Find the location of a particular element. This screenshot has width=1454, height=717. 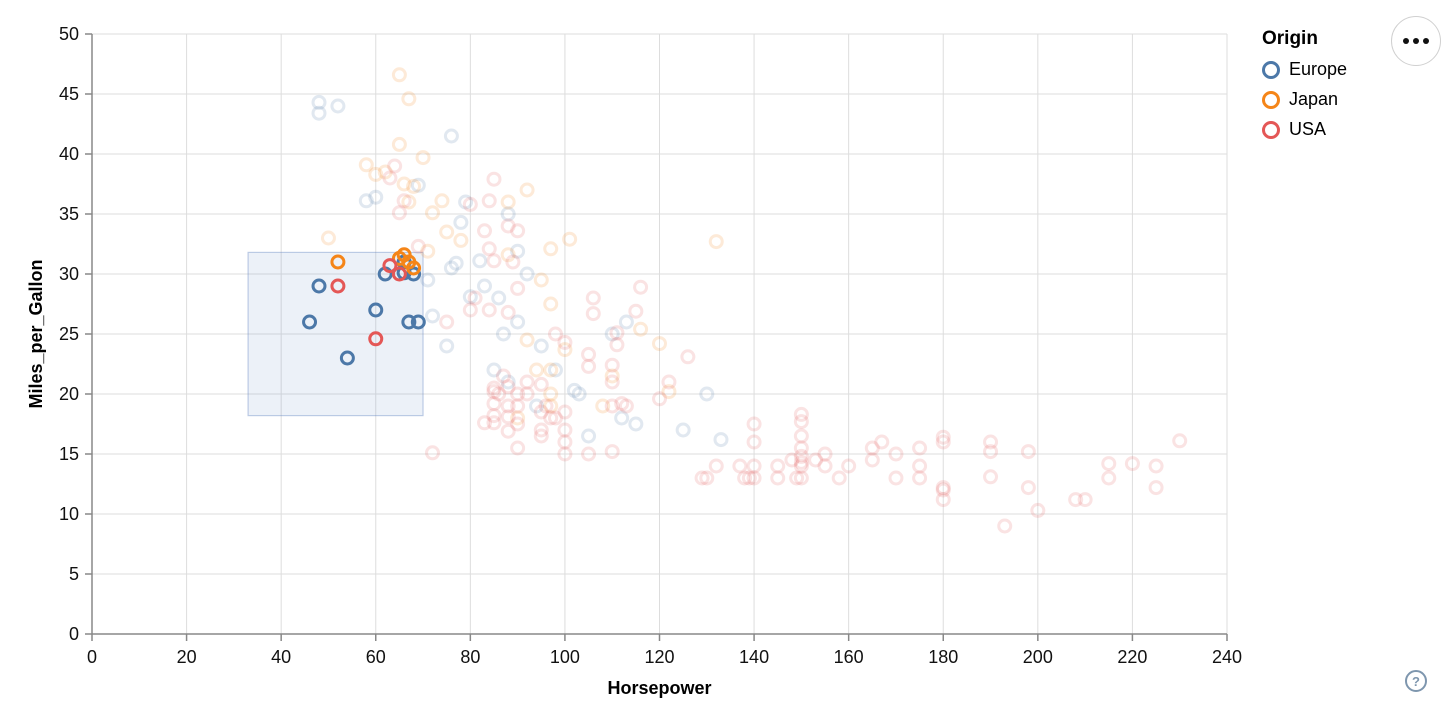

x-tick-label: 140 is located at coordinates (754, 657).